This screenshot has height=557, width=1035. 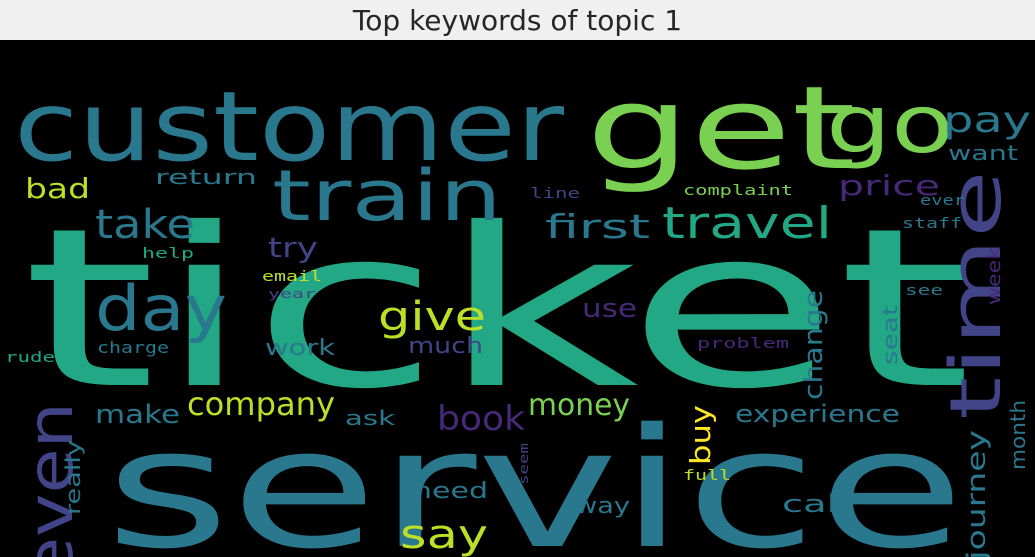 What do you see at coordinates (450, 491) in the screenshot?
I see `word-need: need` at bounding box center [450, 491].